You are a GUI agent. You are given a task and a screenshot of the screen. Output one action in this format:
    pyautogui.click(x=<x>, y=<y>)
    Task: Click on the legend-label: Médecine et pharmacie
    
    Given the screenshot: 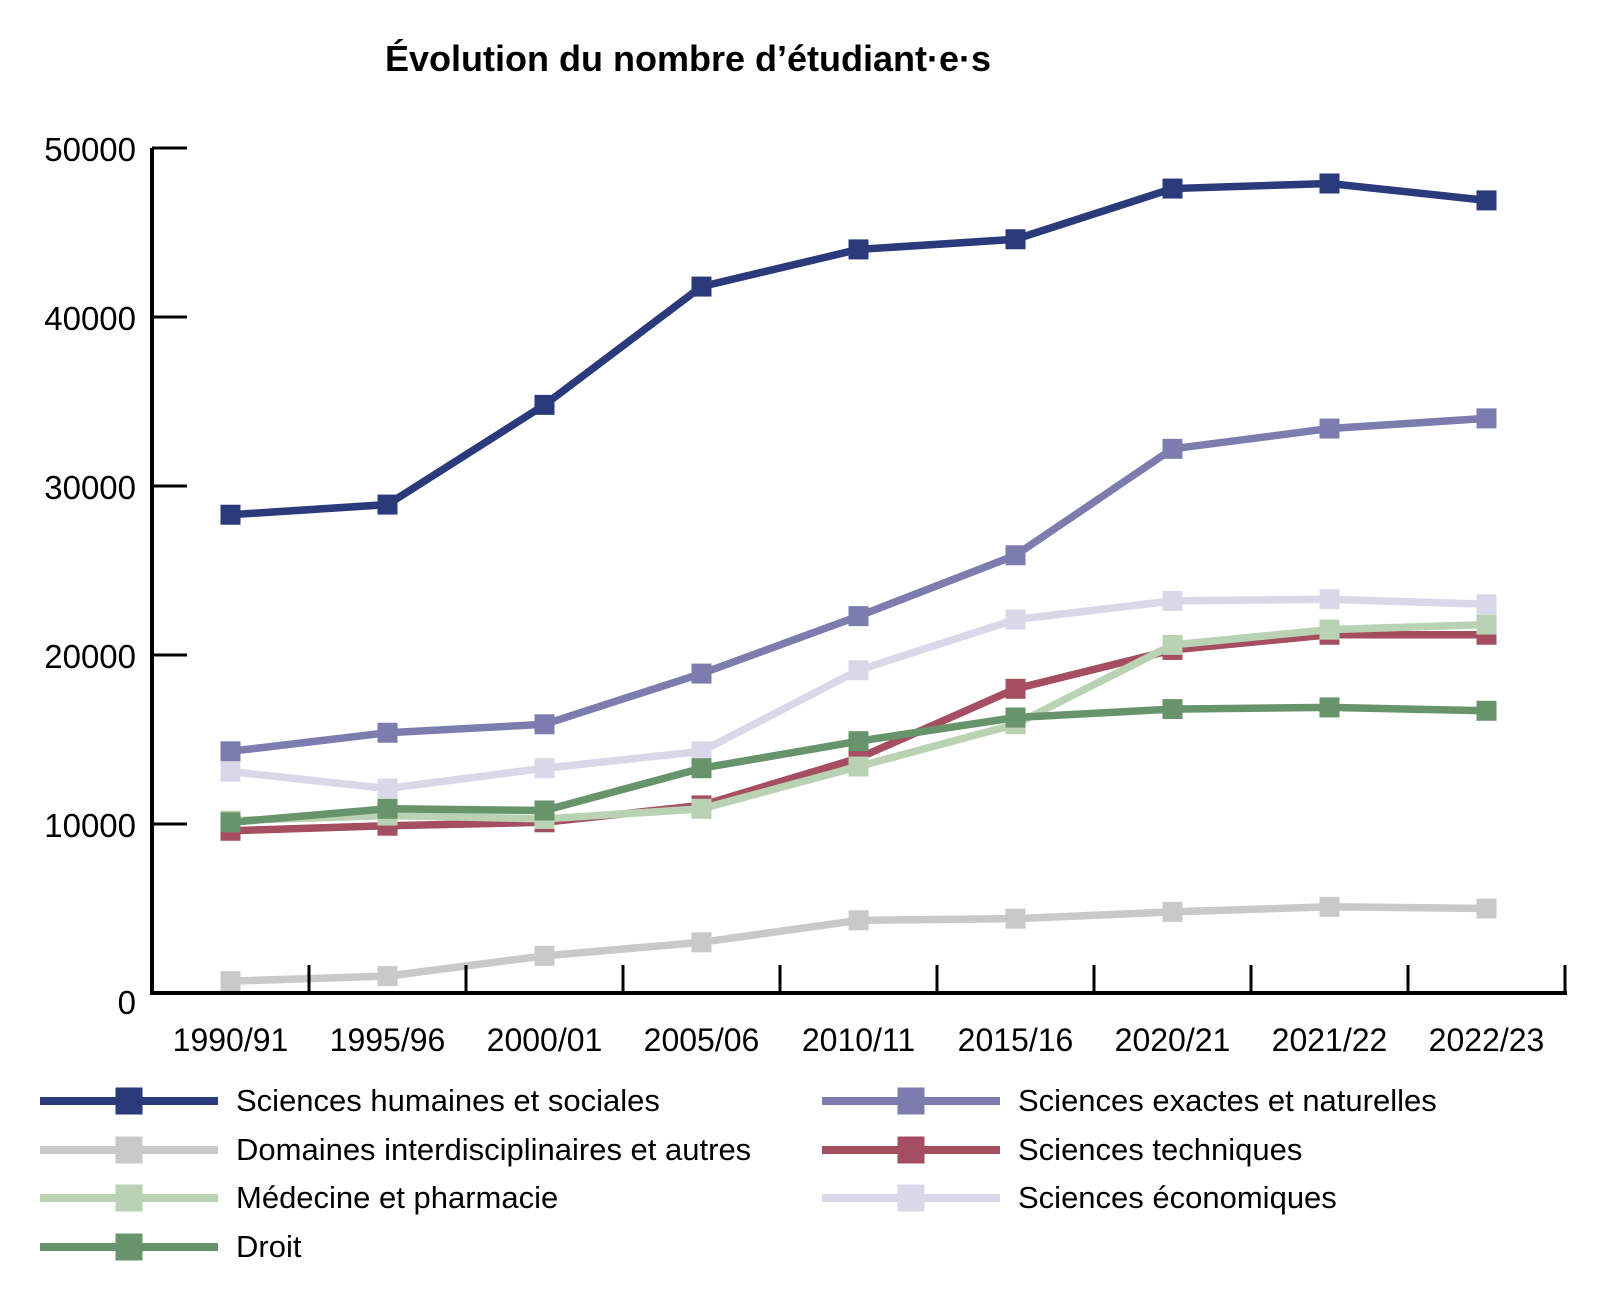 What is the action you would take?
    pyautogui.click(x=397, y=1197)
    